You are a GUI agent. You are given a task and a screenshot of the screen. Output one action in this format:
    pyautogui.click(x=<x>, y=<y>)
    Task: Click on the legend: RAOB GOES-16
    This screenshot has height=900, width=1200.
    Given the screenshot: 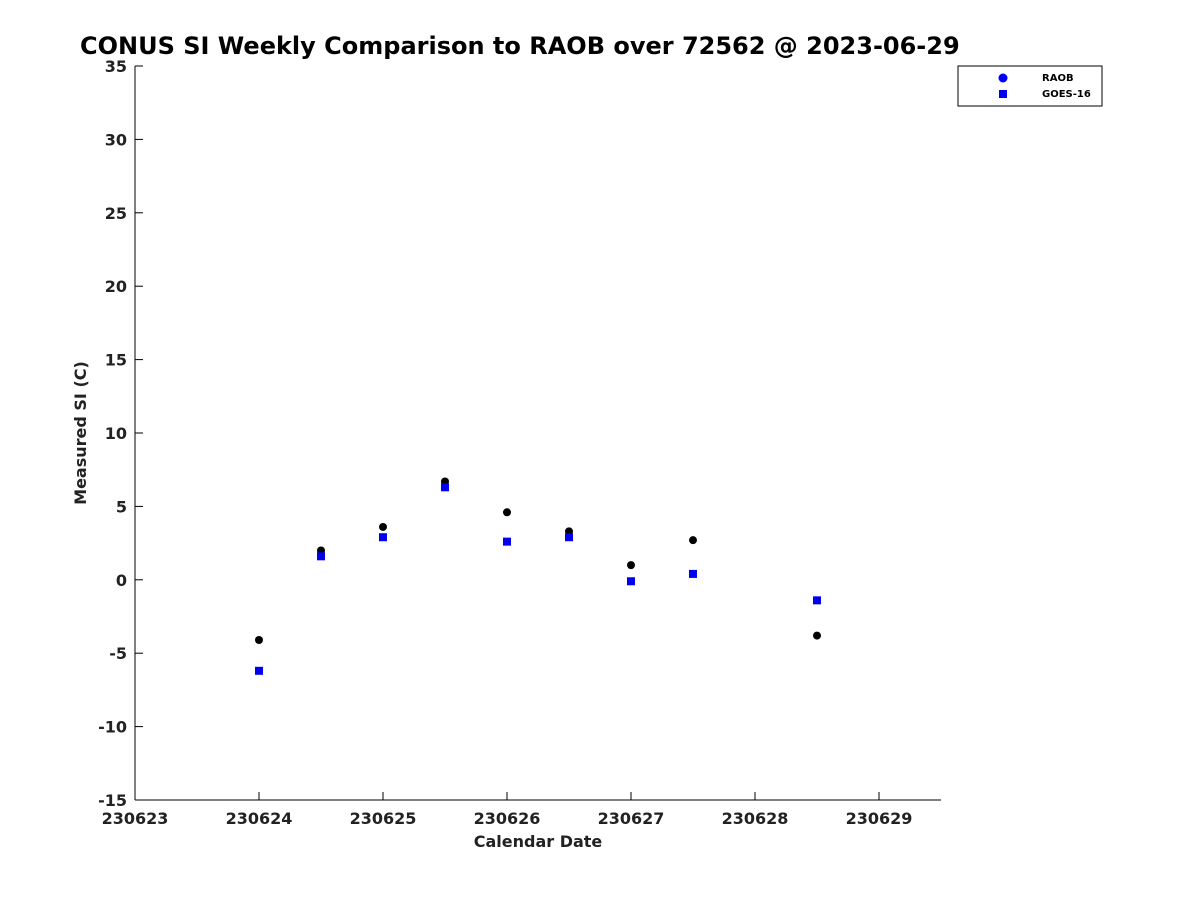 What is the action you would take?
    pyautogui.click(x=1030, y=86)
    